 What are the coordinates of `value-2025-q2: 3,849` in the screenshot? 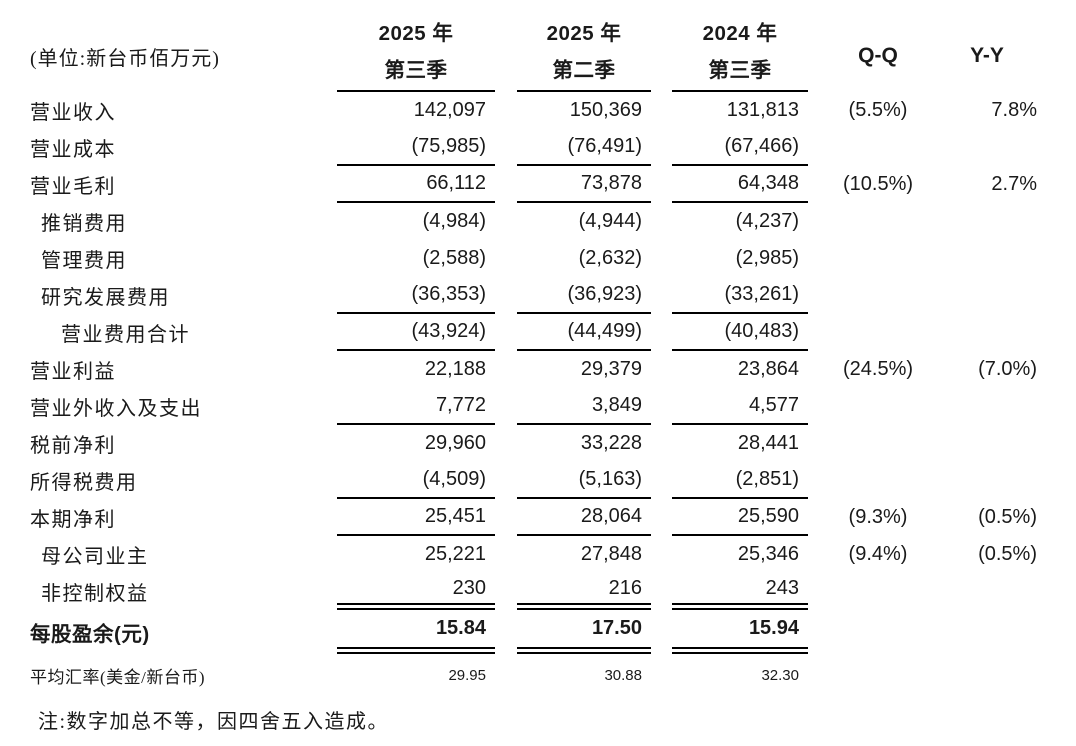 It's located at (584, 406).